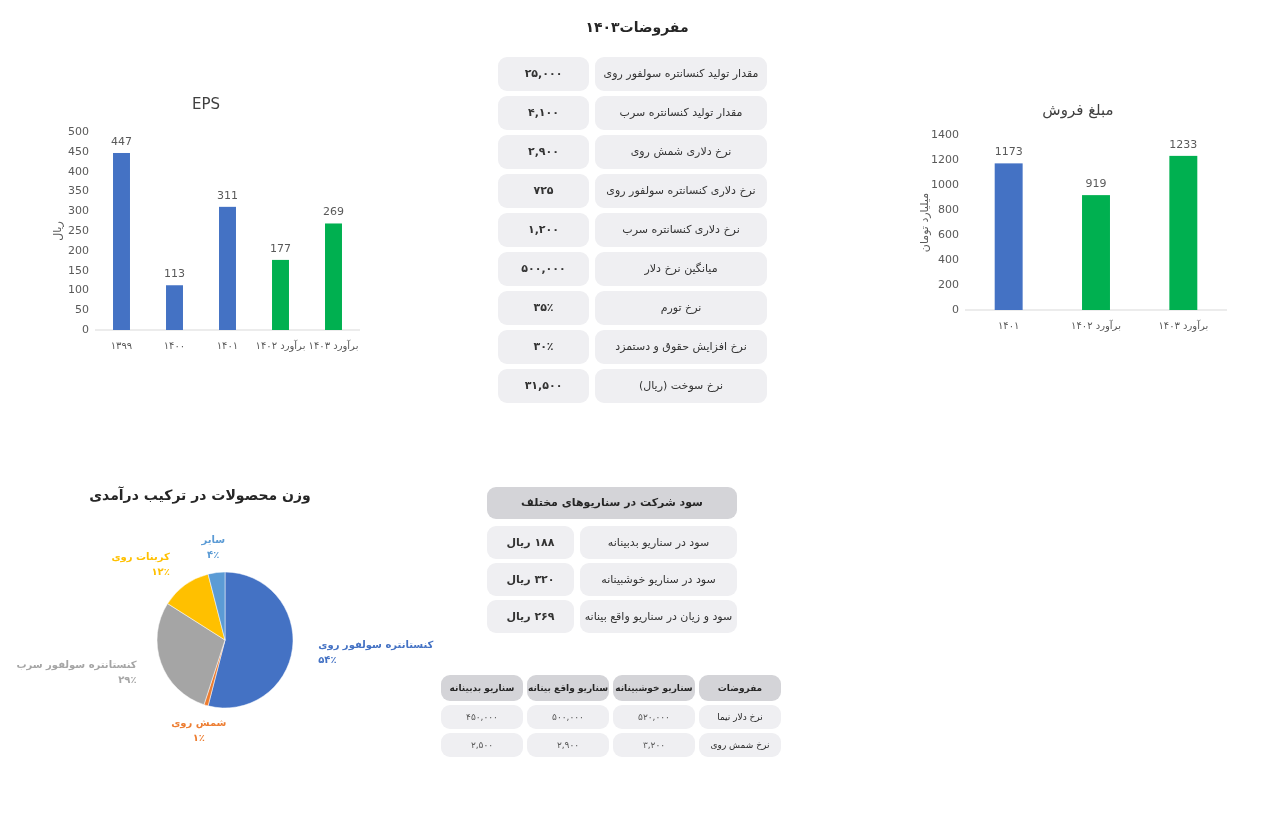 Image resolution: width=1280 pixels, height=837 pixels. I want to click on text: مفروضات, so click(740, 688).